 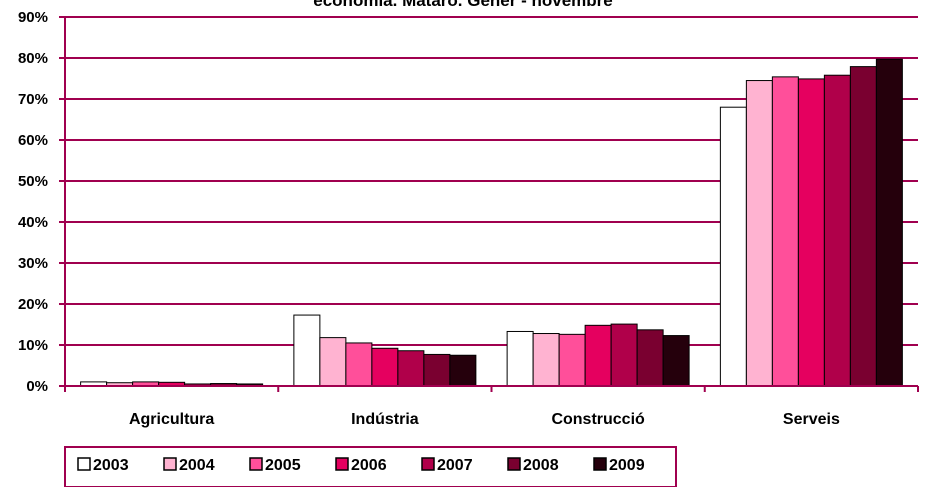 What do you see at coordinates (572, 360) in the screenshot?
I see `bar-construcció-2005` at bounding box center [572, 360].